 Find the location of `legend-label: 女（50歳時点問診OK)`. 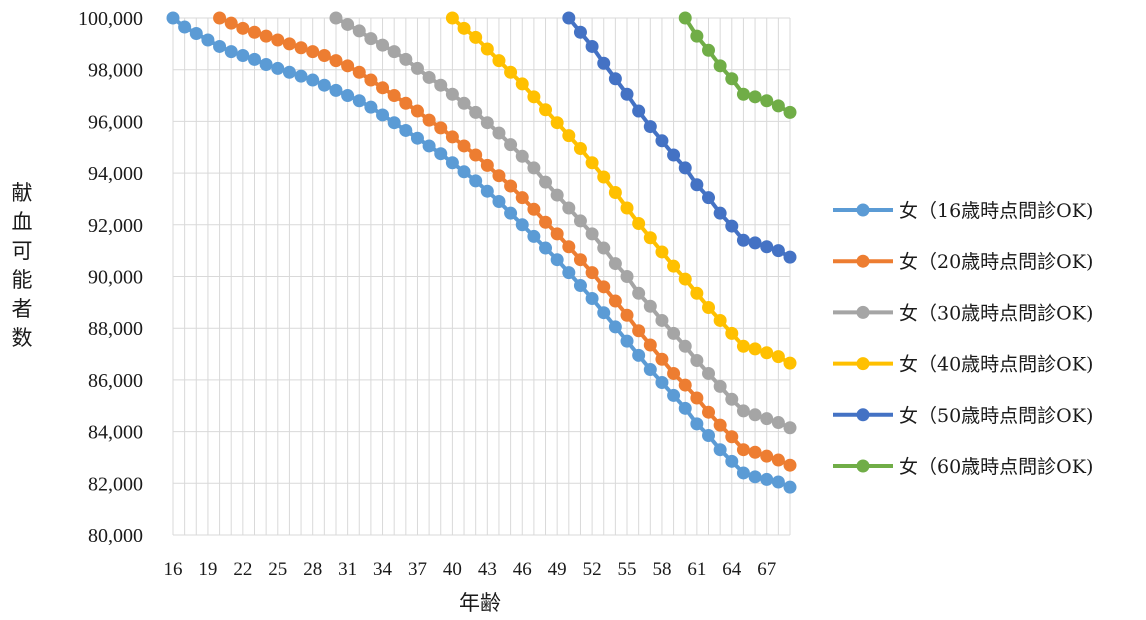

legend-label: 女（50歳時点問診OK) is located at coordinates (996, 416).